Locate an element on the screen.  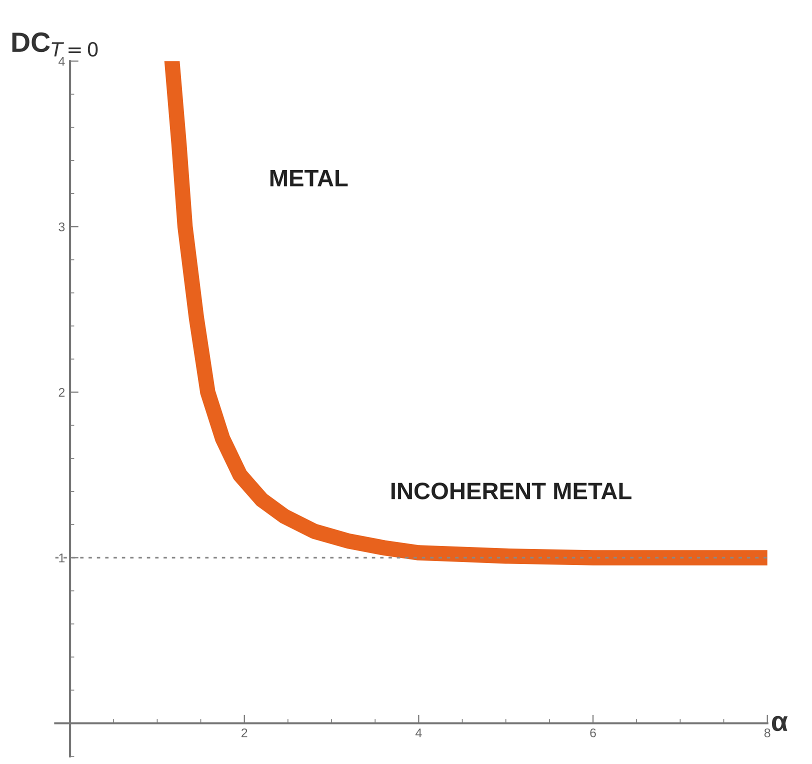
annotation: METAL is located at coordinates (309, 178).